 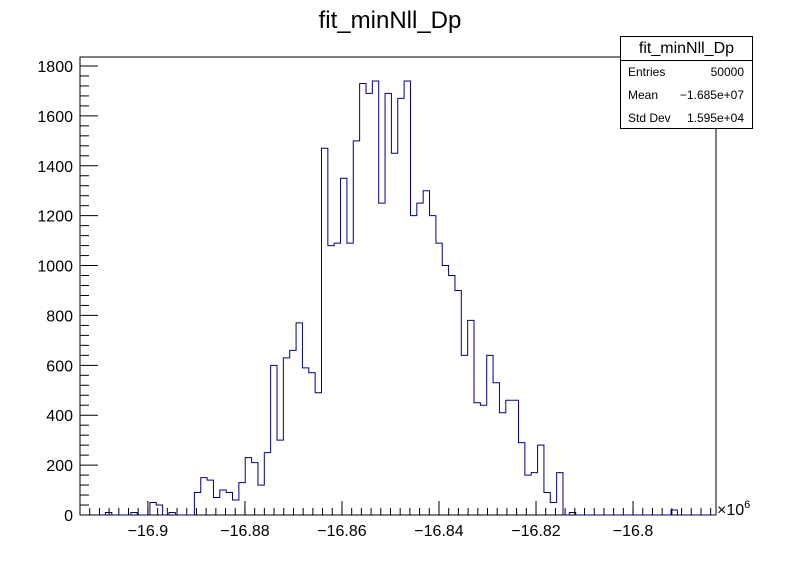 What do you see at coordinates (647, 72) in the screenshot?
I see `stats-label: Entries` at bounding box center [647, 72].